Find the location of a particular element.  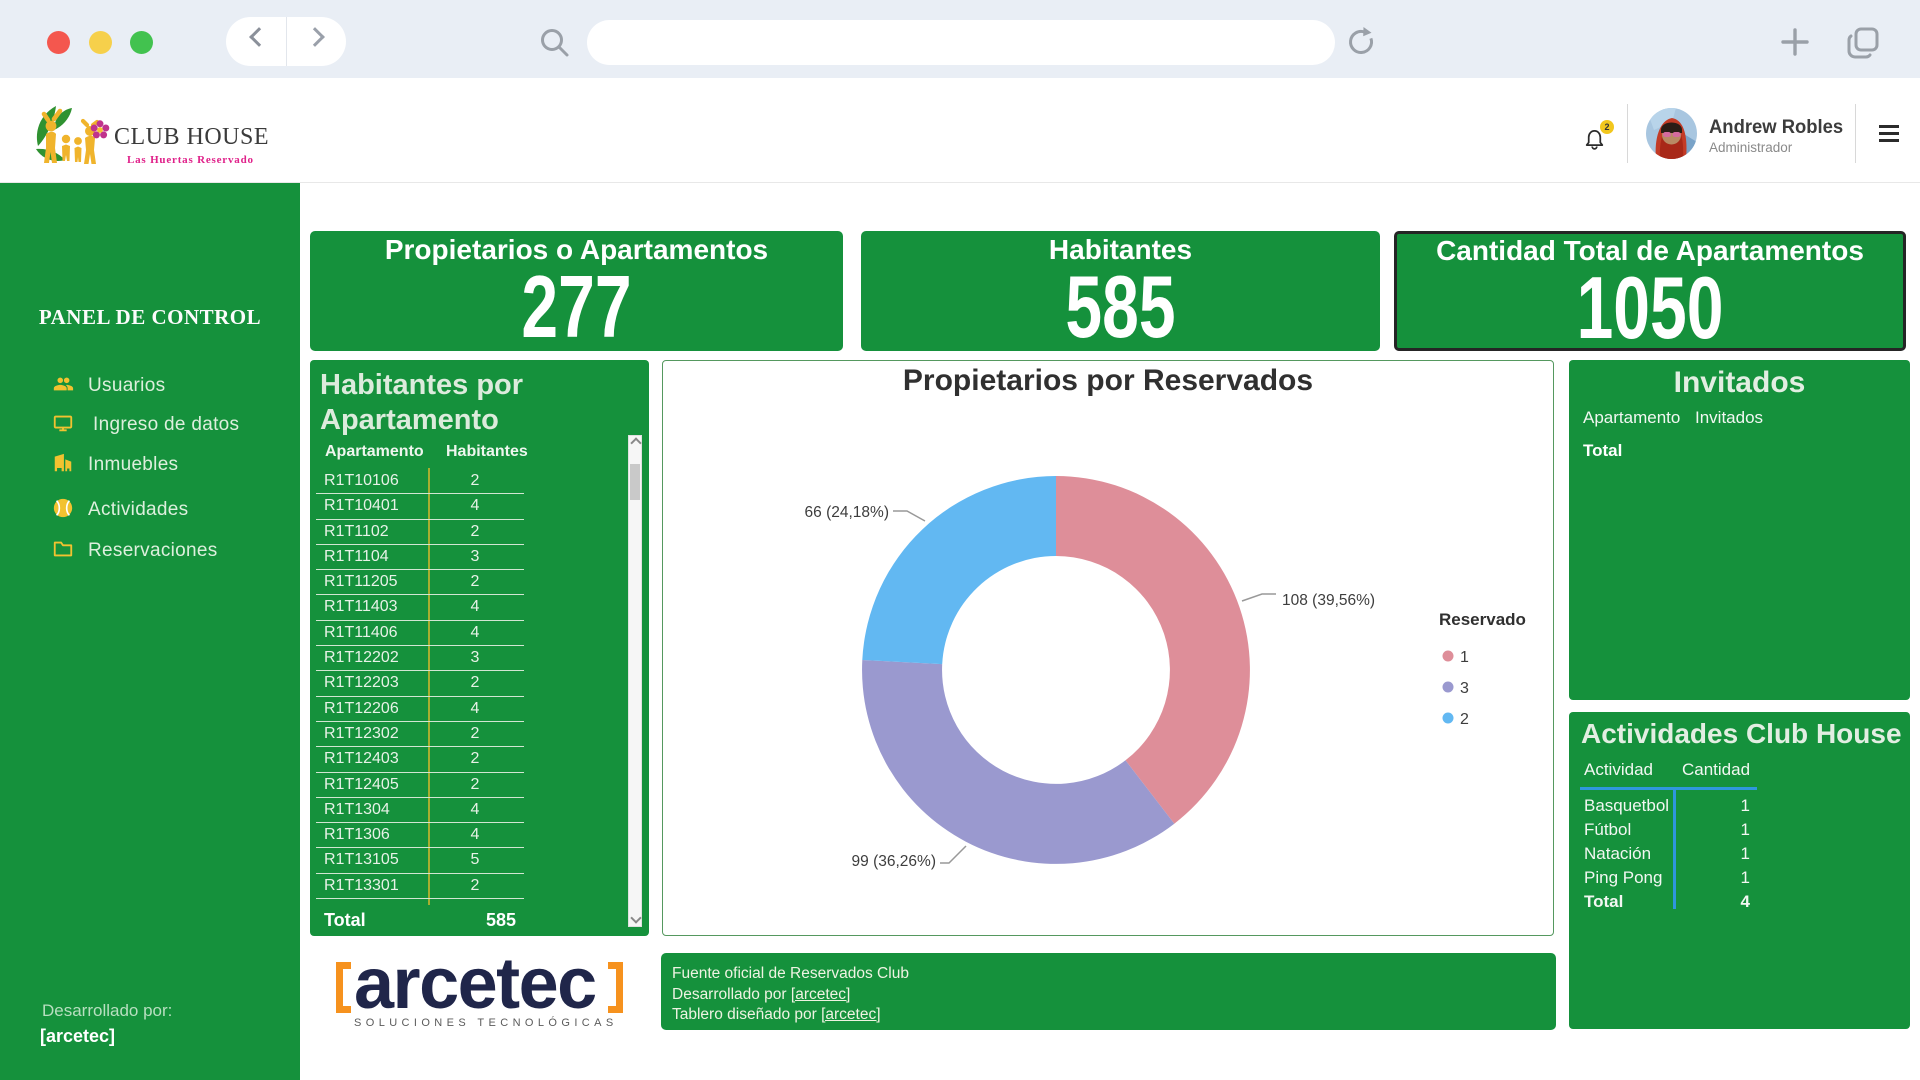

svg-text: 108 (39,56%) is located at coordinates (1328, 600).